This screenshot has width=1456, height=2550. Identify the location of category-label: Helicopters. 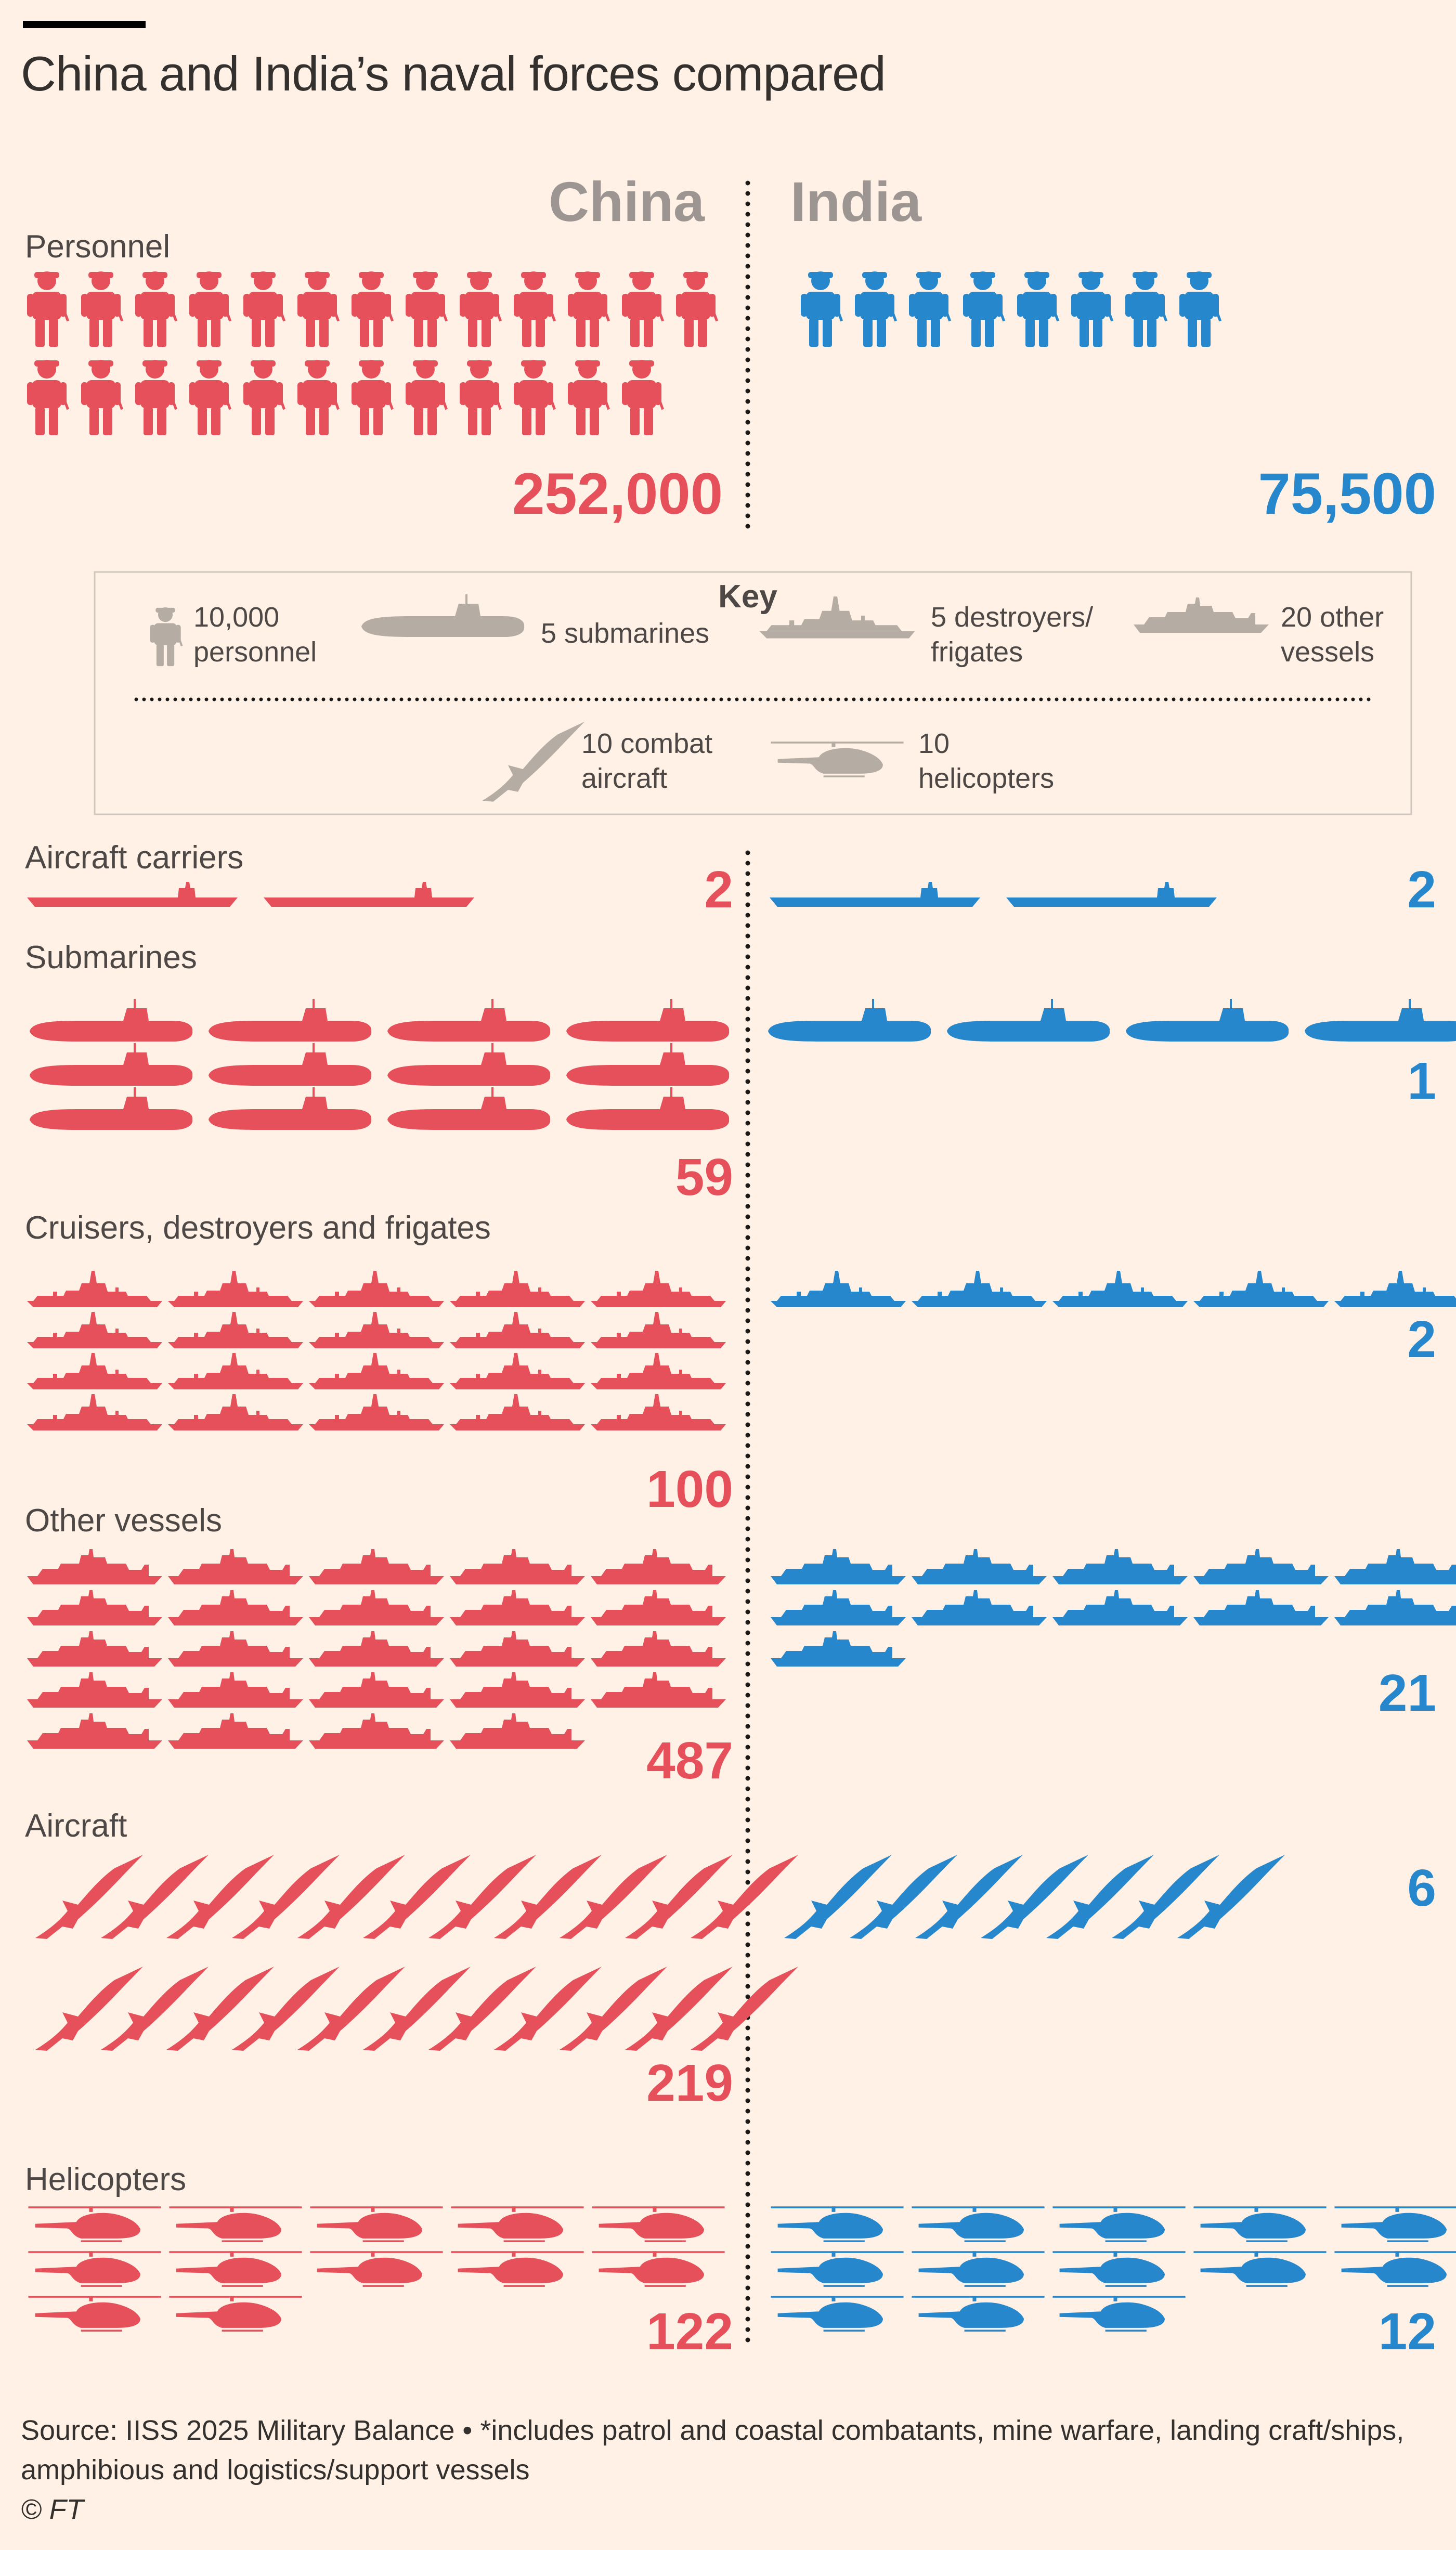
(105, 2179).